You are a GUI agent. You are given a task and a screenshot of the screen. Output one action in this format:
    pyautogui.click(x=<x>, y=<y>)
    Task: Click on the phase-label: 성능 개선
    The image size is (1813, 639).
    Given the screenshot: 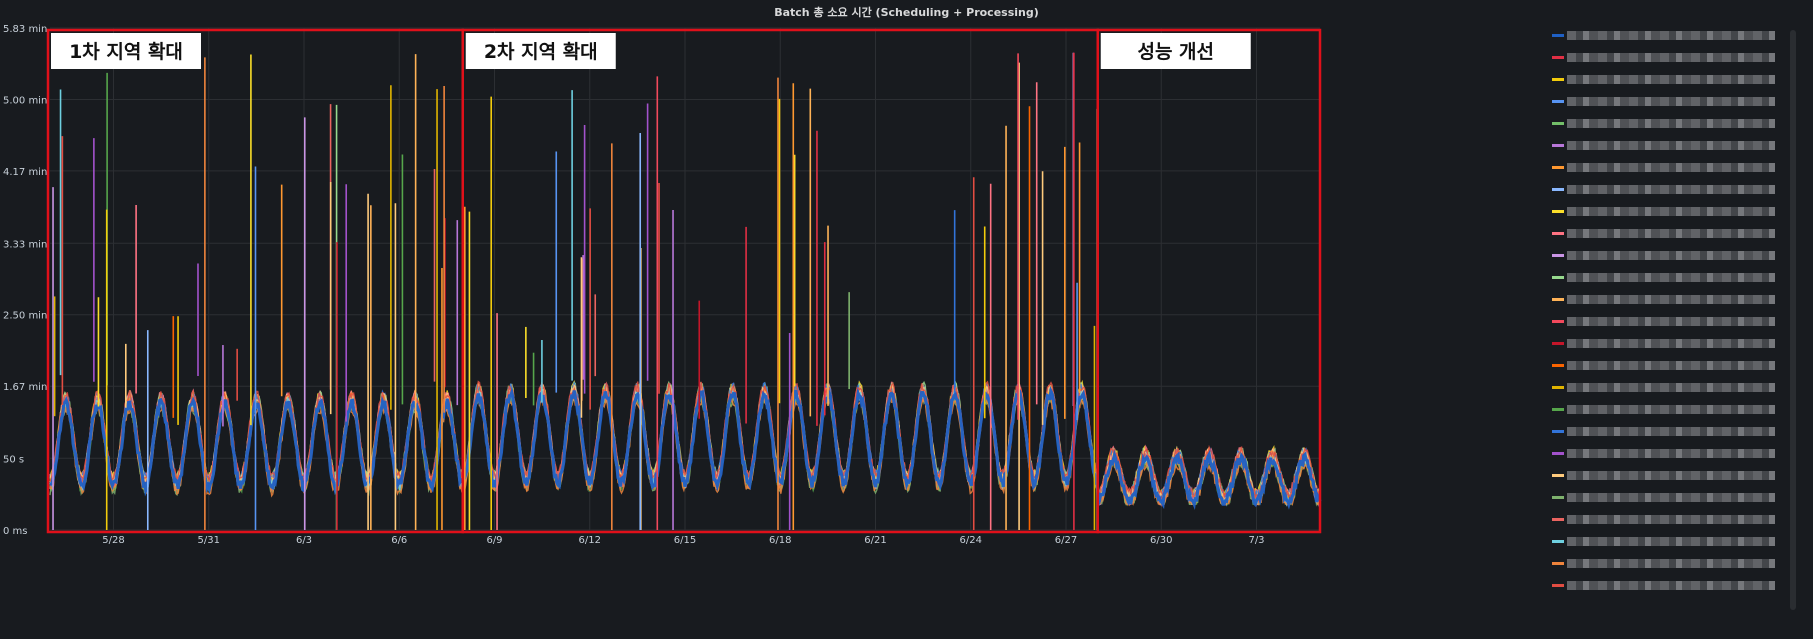 What is the action you would take?
    pyautogui.click(x=1175, y=52)
    